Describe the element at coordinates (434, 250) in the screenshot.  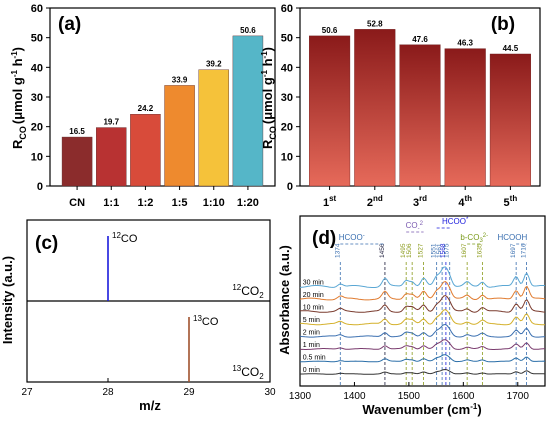
I see `d-peak-label: 1551` at that location.